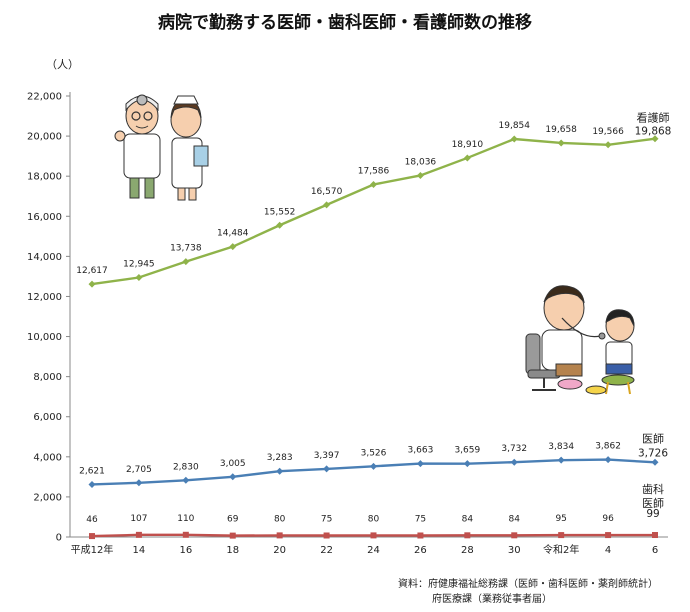 The width and height of the screenshot is (690, 612). Describe the element at coordinates (92, 271) in the screenshot. I see `data-label: 12,617` at that location.